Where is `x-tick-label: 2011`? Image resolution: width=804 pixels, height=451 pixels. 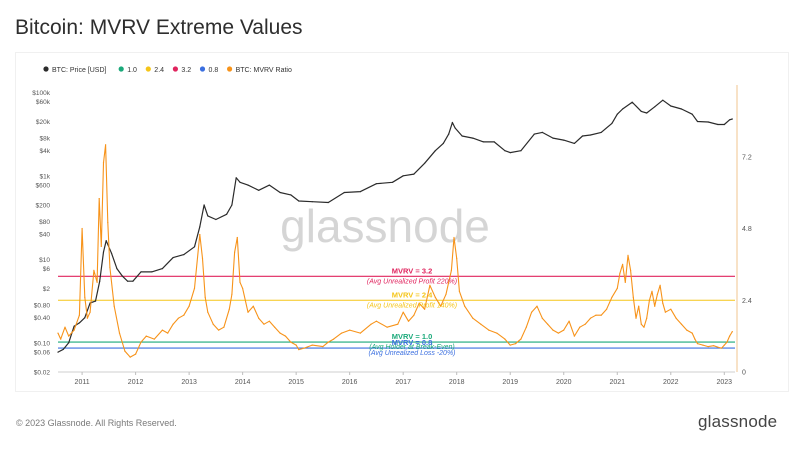 x-tick-label: 2011 is located at coordinates (82, 382).